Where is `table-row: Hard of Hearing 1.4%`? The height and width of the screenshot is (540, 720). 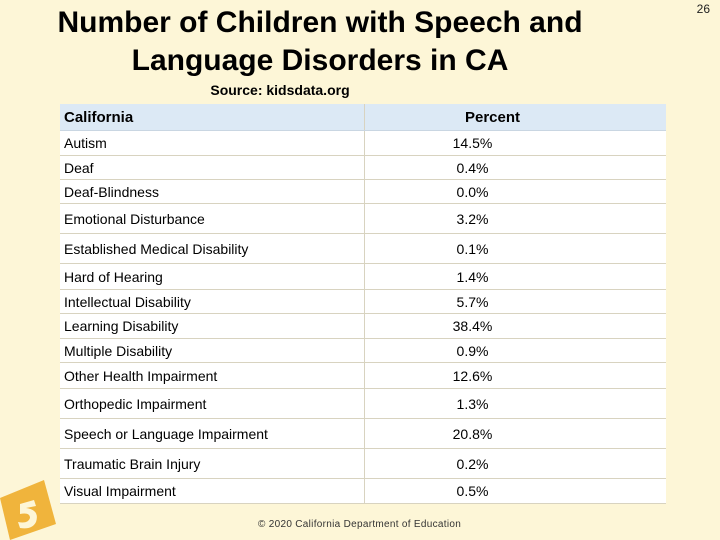
table-row: Hard of Hearing 1.4% is located at coordinates (363, 276).